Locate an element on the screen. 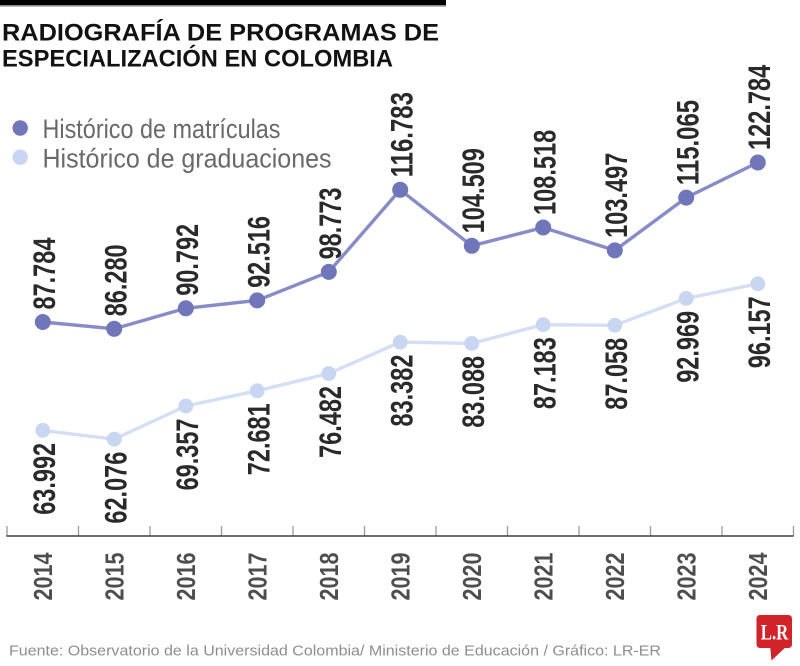 This screenshot has width=800, height=666. svg-text: 2020 is located at coordinates (472, 577).